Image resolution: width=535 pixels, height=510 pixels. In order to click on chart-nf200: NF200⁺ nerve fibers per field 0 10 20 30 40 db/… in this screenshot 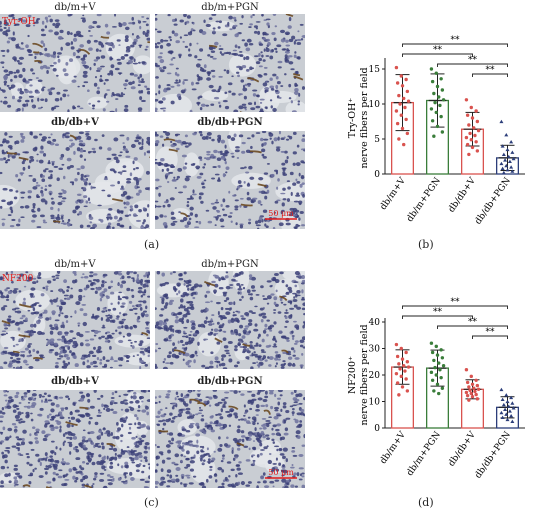, I will do `click(436, 389)`.